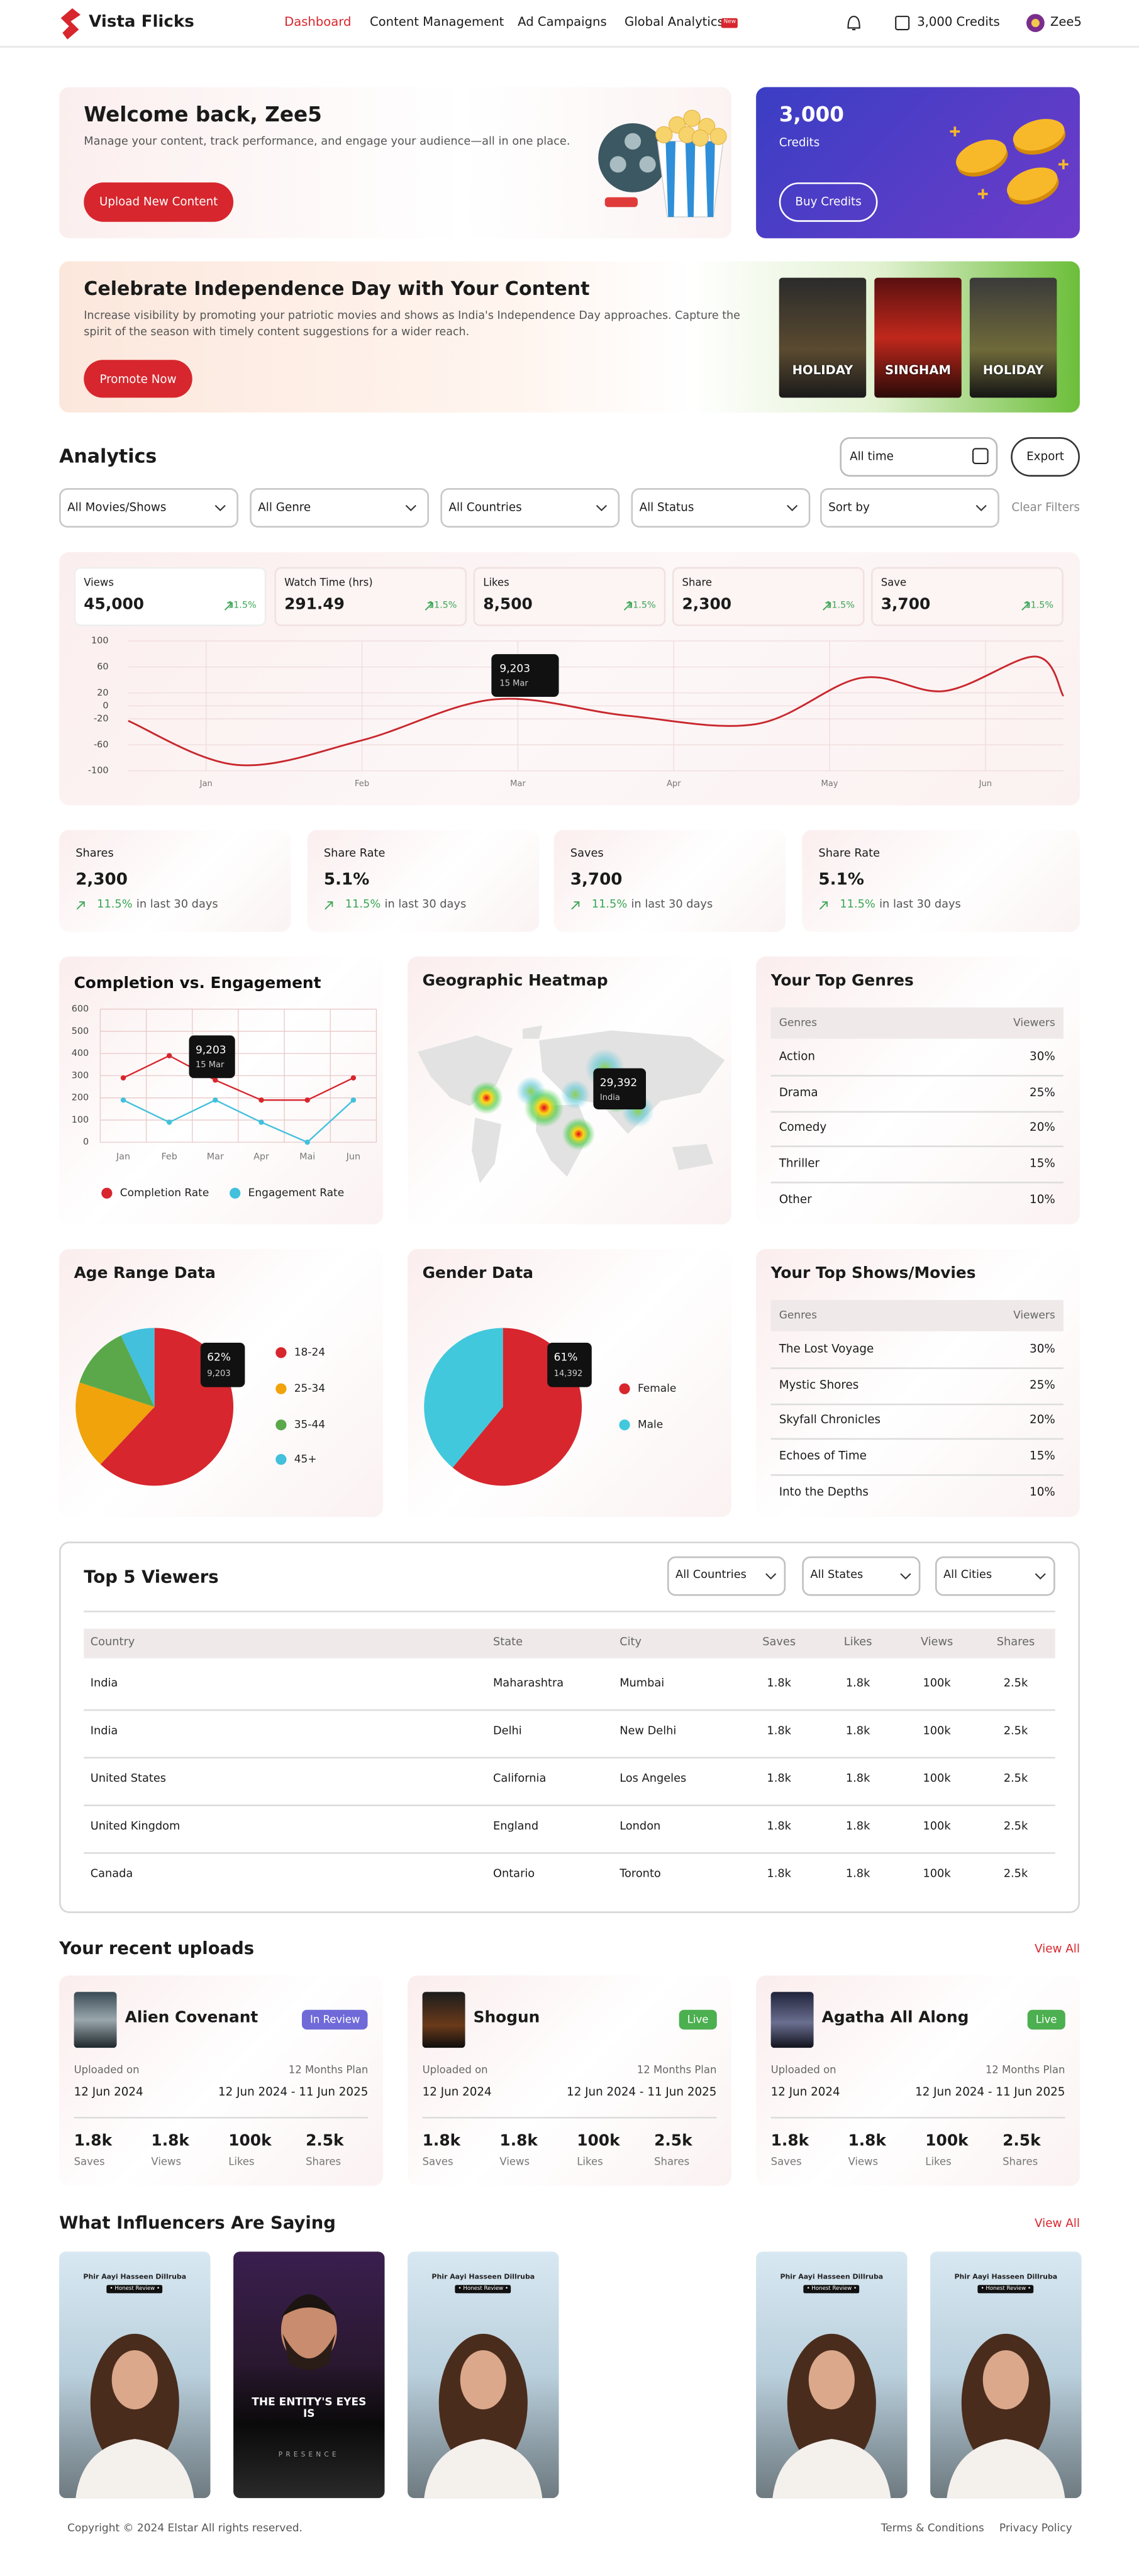  Describe the element at coordinates (309, 2375) in the screenshot. I see `influencer-video` at that location.